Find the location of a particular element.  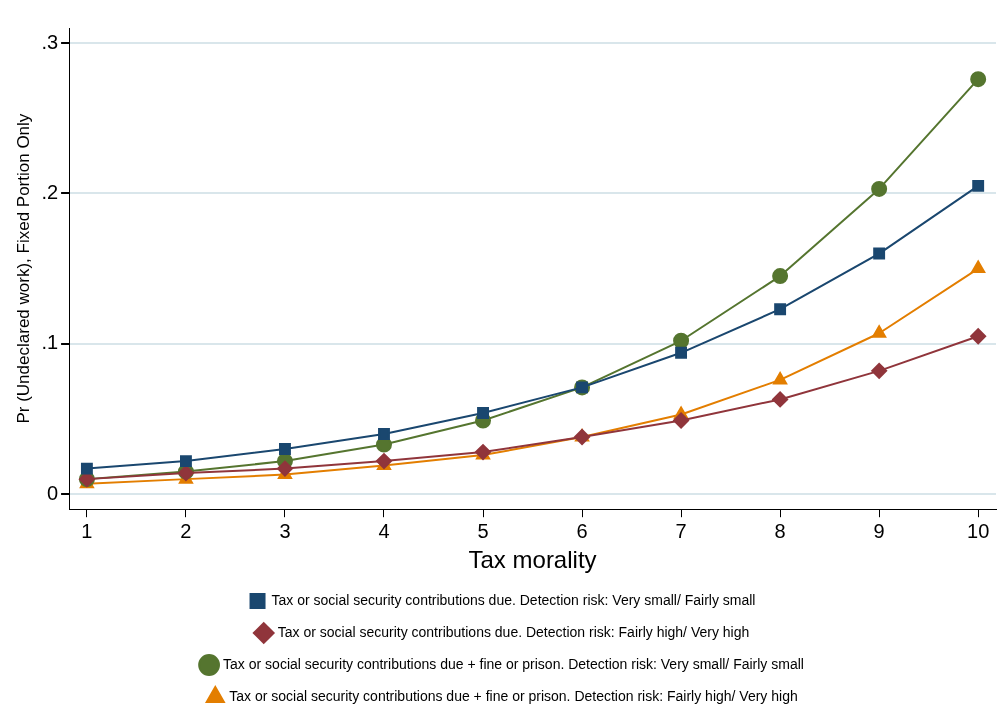

x-tick-label: 4 is located at coordinates (384, 530).